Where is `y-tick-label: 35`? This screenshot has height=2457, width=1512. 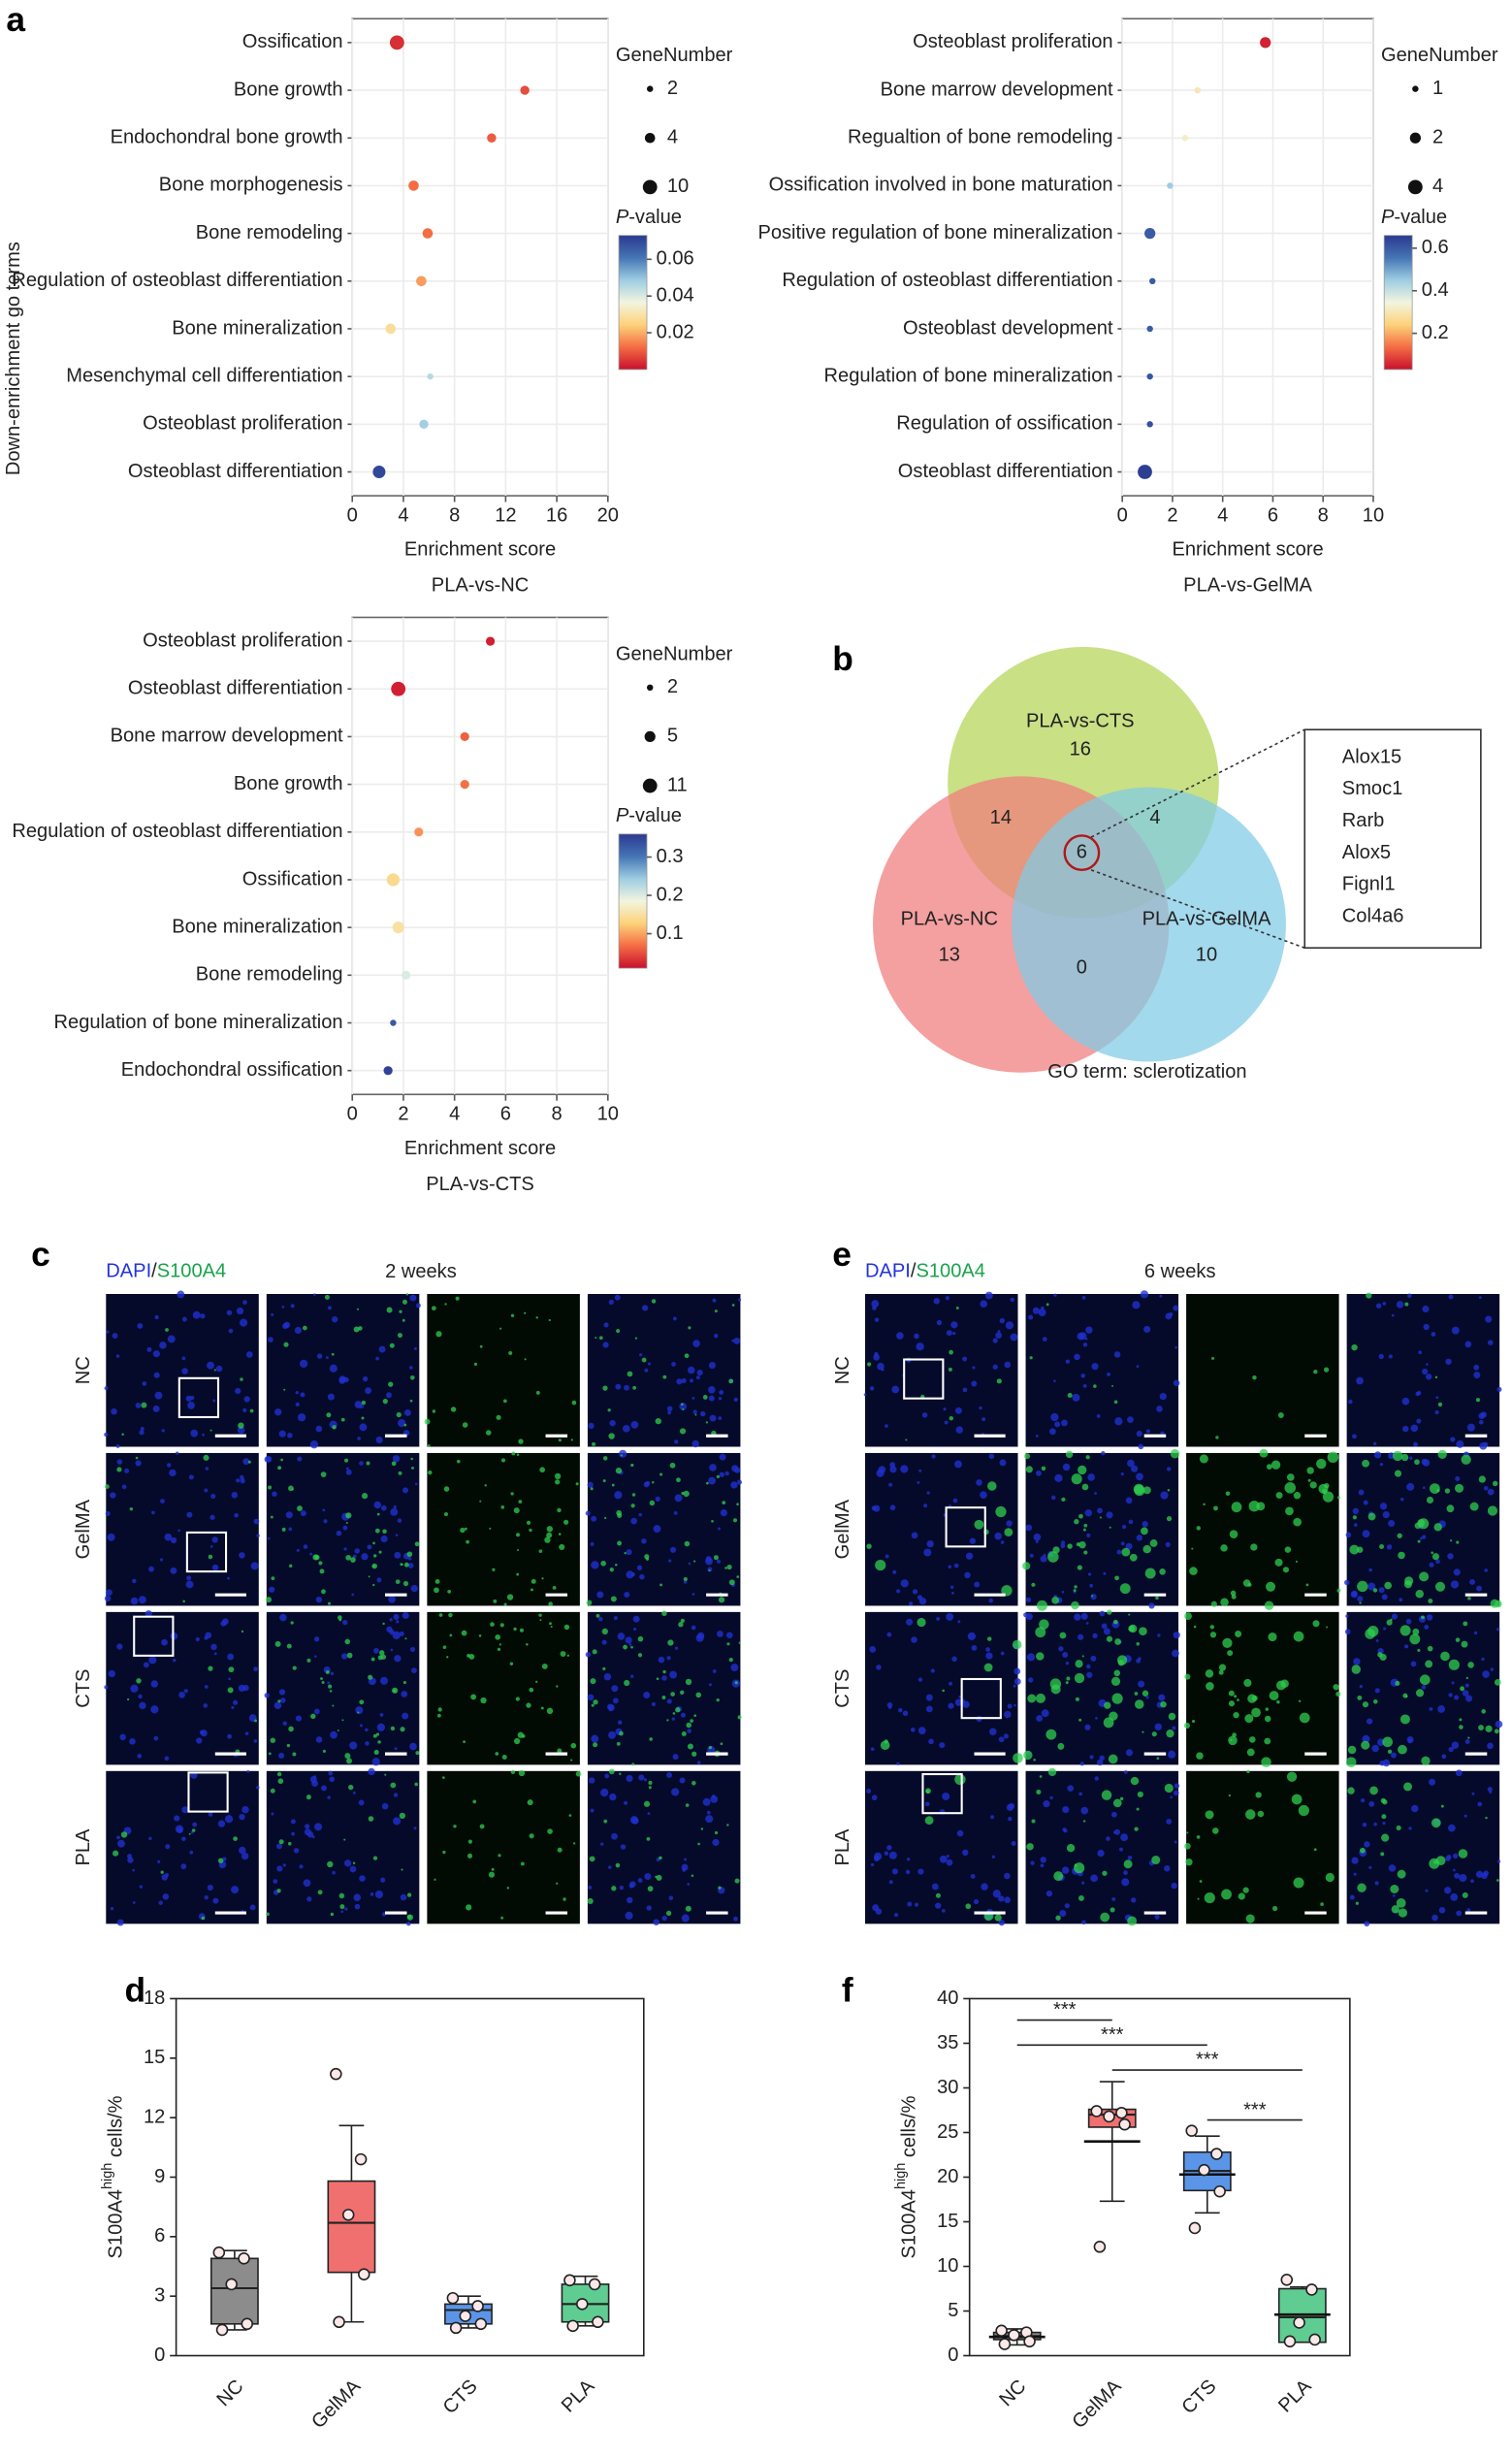
y-tick-label: 35 is located at coordinates (947, 2043).